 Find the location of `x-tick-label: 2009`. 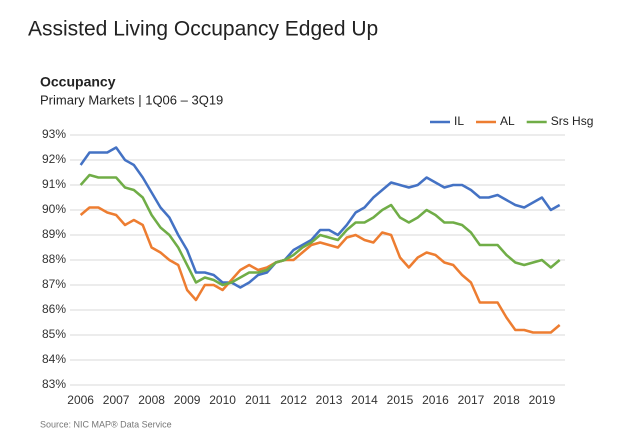

x-tick-label: 2009 is located at coordinates (187, 400).